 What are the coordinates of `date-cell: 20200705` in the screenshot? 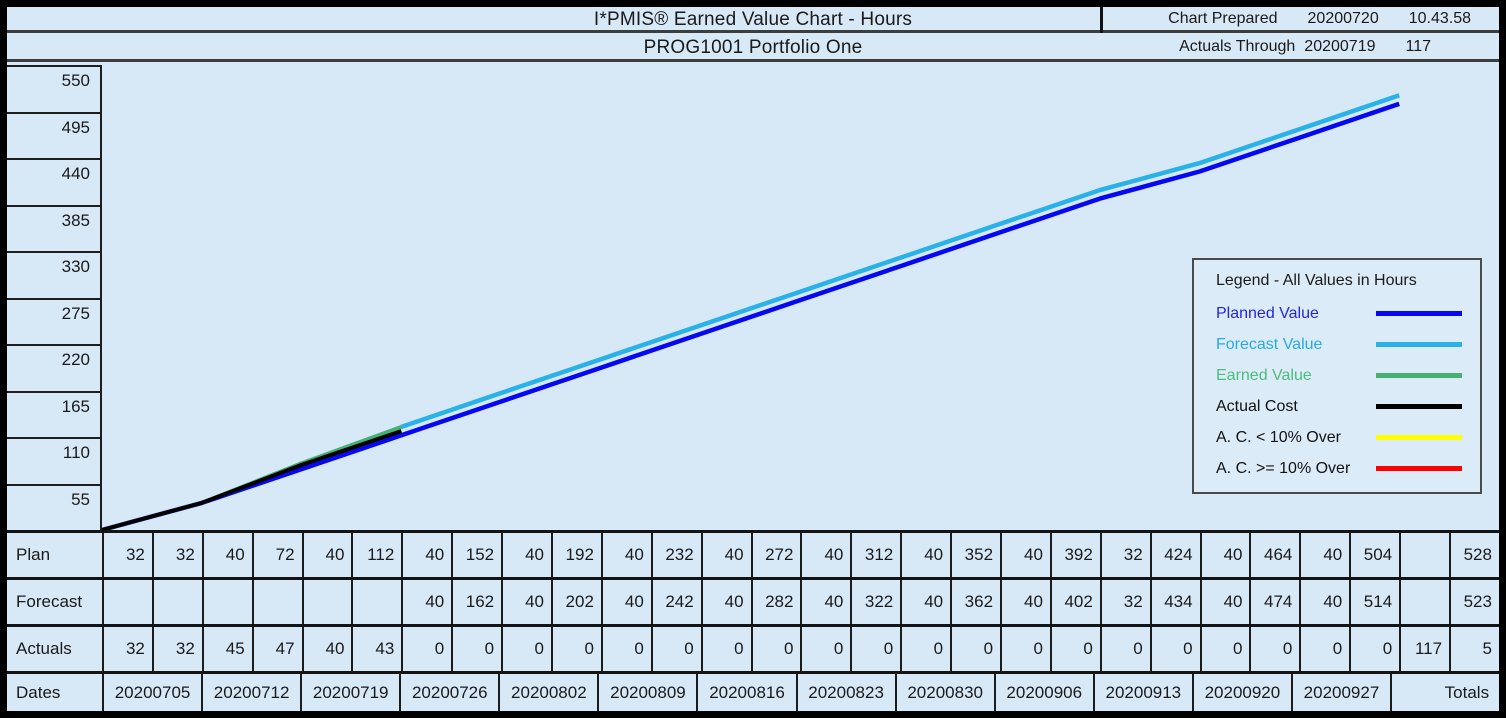 It's located at (151, 692).